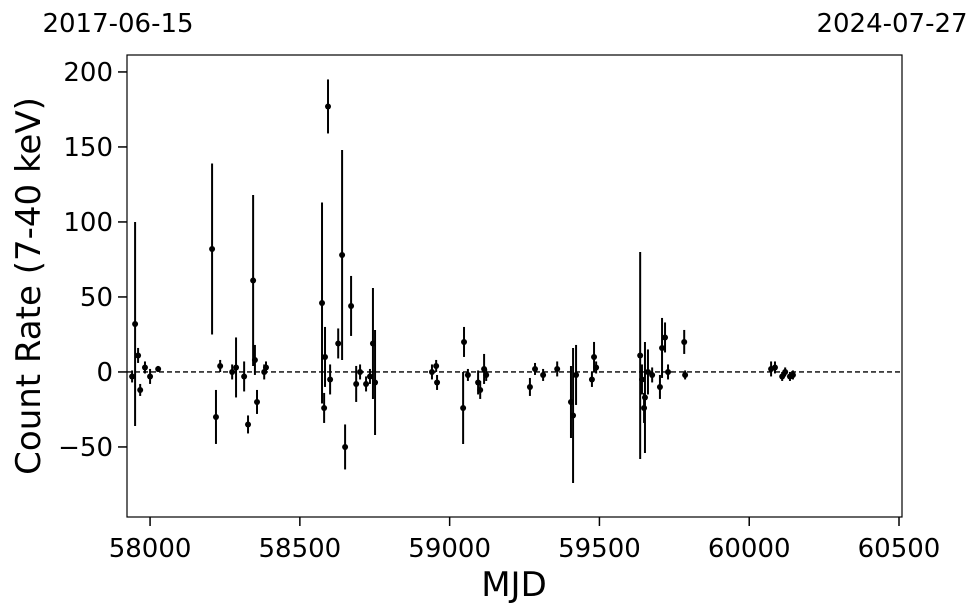  Describe the element at coordinates (88, 148) in the screenshot. I see `y-tick-label: 150` at that location.